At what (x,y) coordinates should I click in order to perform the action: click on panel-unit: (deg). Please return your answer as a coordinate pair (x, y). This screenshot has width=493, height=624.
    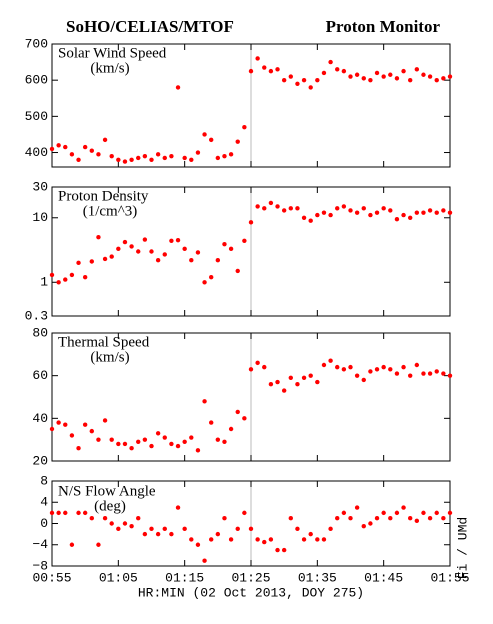
    Looking at the image, I should click on (110, 506).